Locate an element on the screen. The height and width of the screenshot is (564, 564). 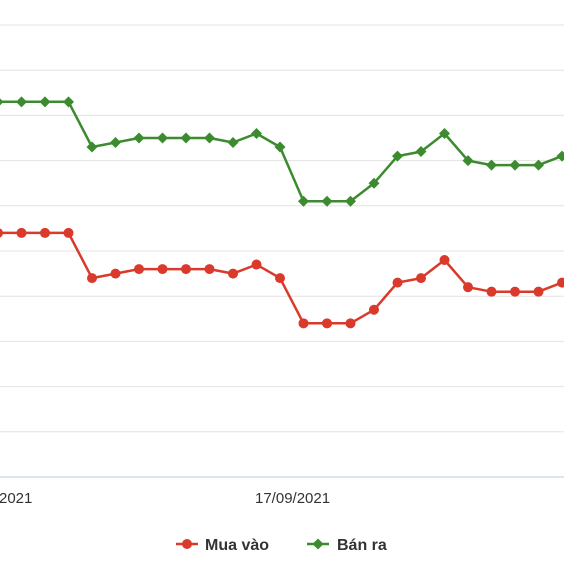
x-tick-label-2021: 2021 is located at coordinates (16, 498).